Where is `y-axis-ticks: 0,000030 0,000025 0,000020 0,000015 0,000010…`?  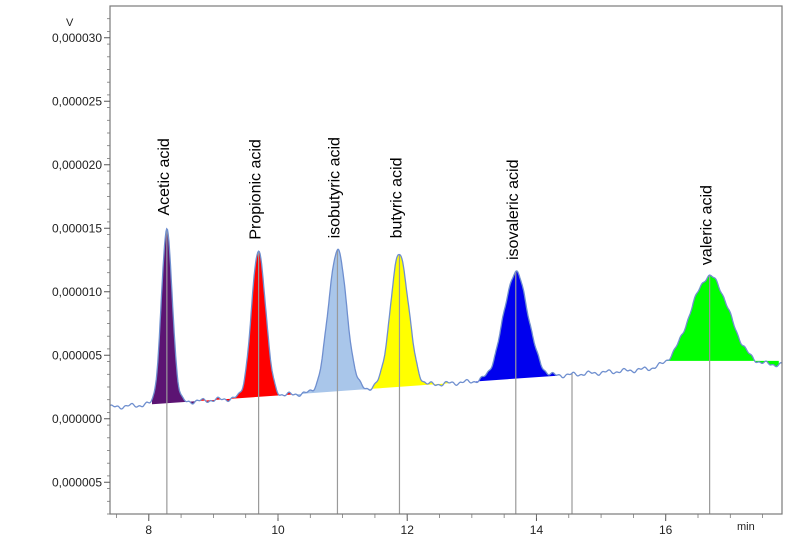 y-axis-ticks: 0,000030 0,000025 0,000020 0,000015 0,000010… is located at coordinates (81, 266).